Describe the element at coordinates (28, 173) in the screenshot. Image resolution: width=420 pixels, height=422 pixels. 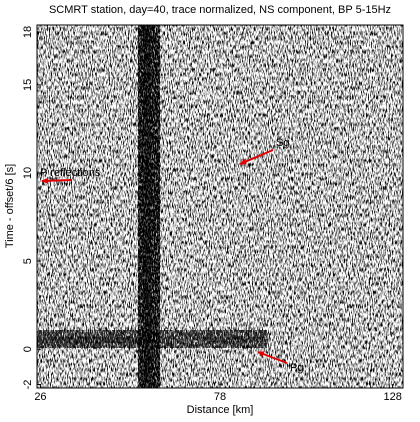
I see `y-tick-label: 10` at that location.